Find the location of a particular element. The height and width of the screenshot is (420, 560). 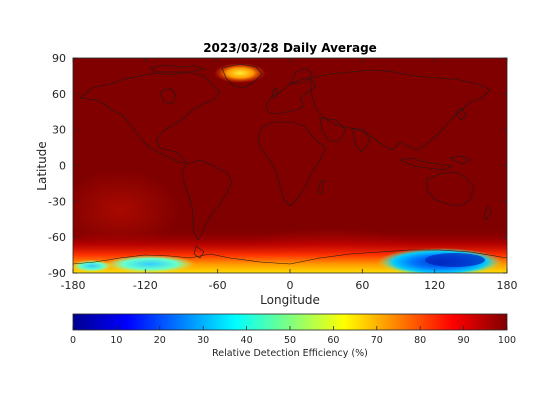

coast-japan is located at coordinates (461, 114).